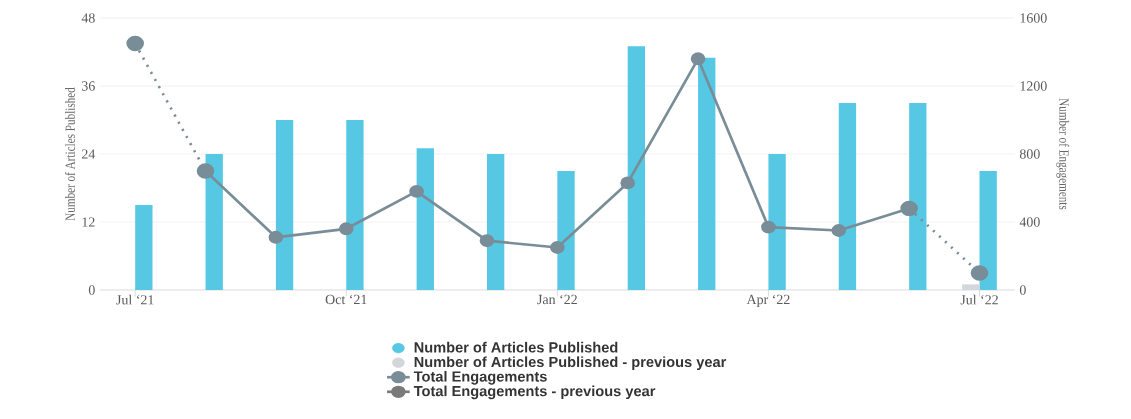  I want to click on y2-tick-label: 1200, so click(1033, 86).